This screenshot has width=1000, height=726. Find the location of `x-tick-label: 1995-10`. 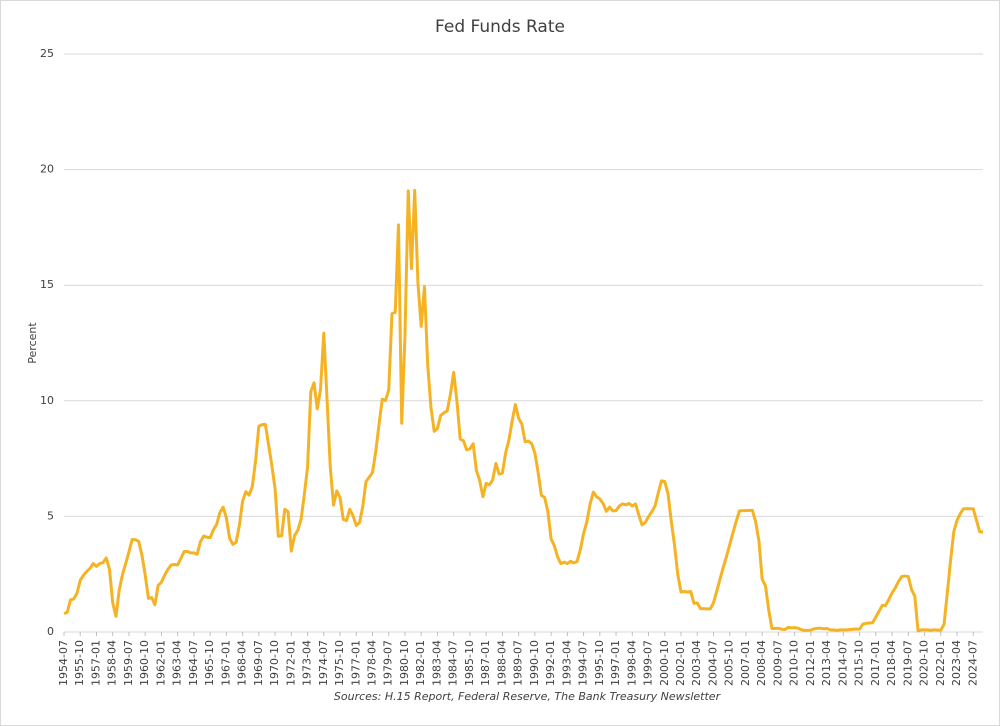

x-tick-label: 1995-10 is located at coordinates (599, 663).